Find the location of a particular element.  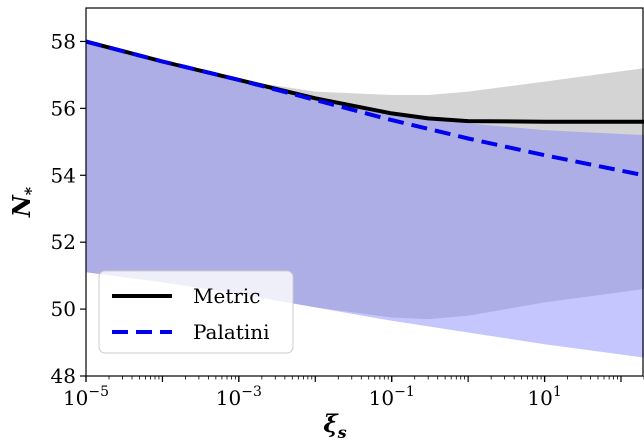

x-tick-label: 10⁻³ is located at coordinates (239, 397).